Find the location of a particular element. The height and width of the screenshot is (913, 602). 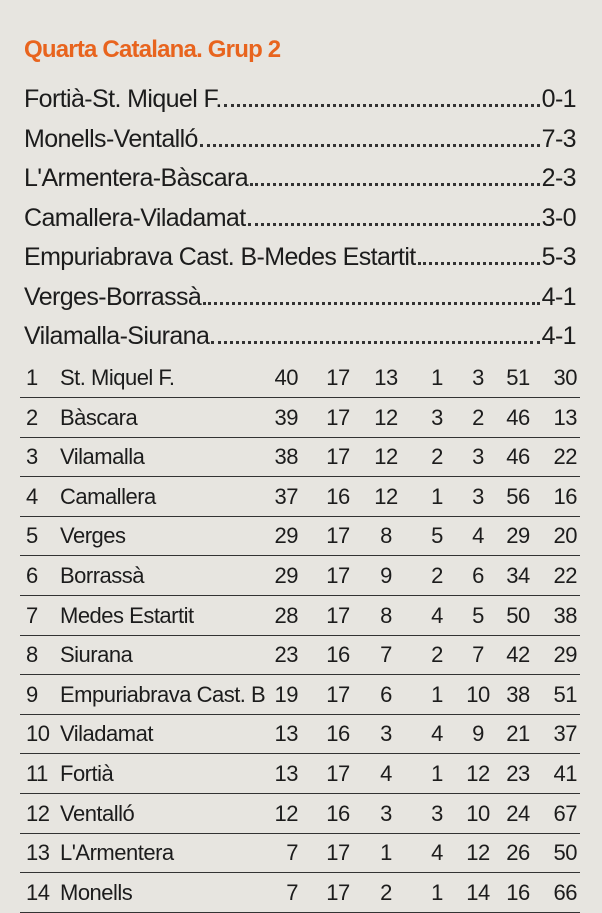

lost: 10 is located at coordinates (478, 694).